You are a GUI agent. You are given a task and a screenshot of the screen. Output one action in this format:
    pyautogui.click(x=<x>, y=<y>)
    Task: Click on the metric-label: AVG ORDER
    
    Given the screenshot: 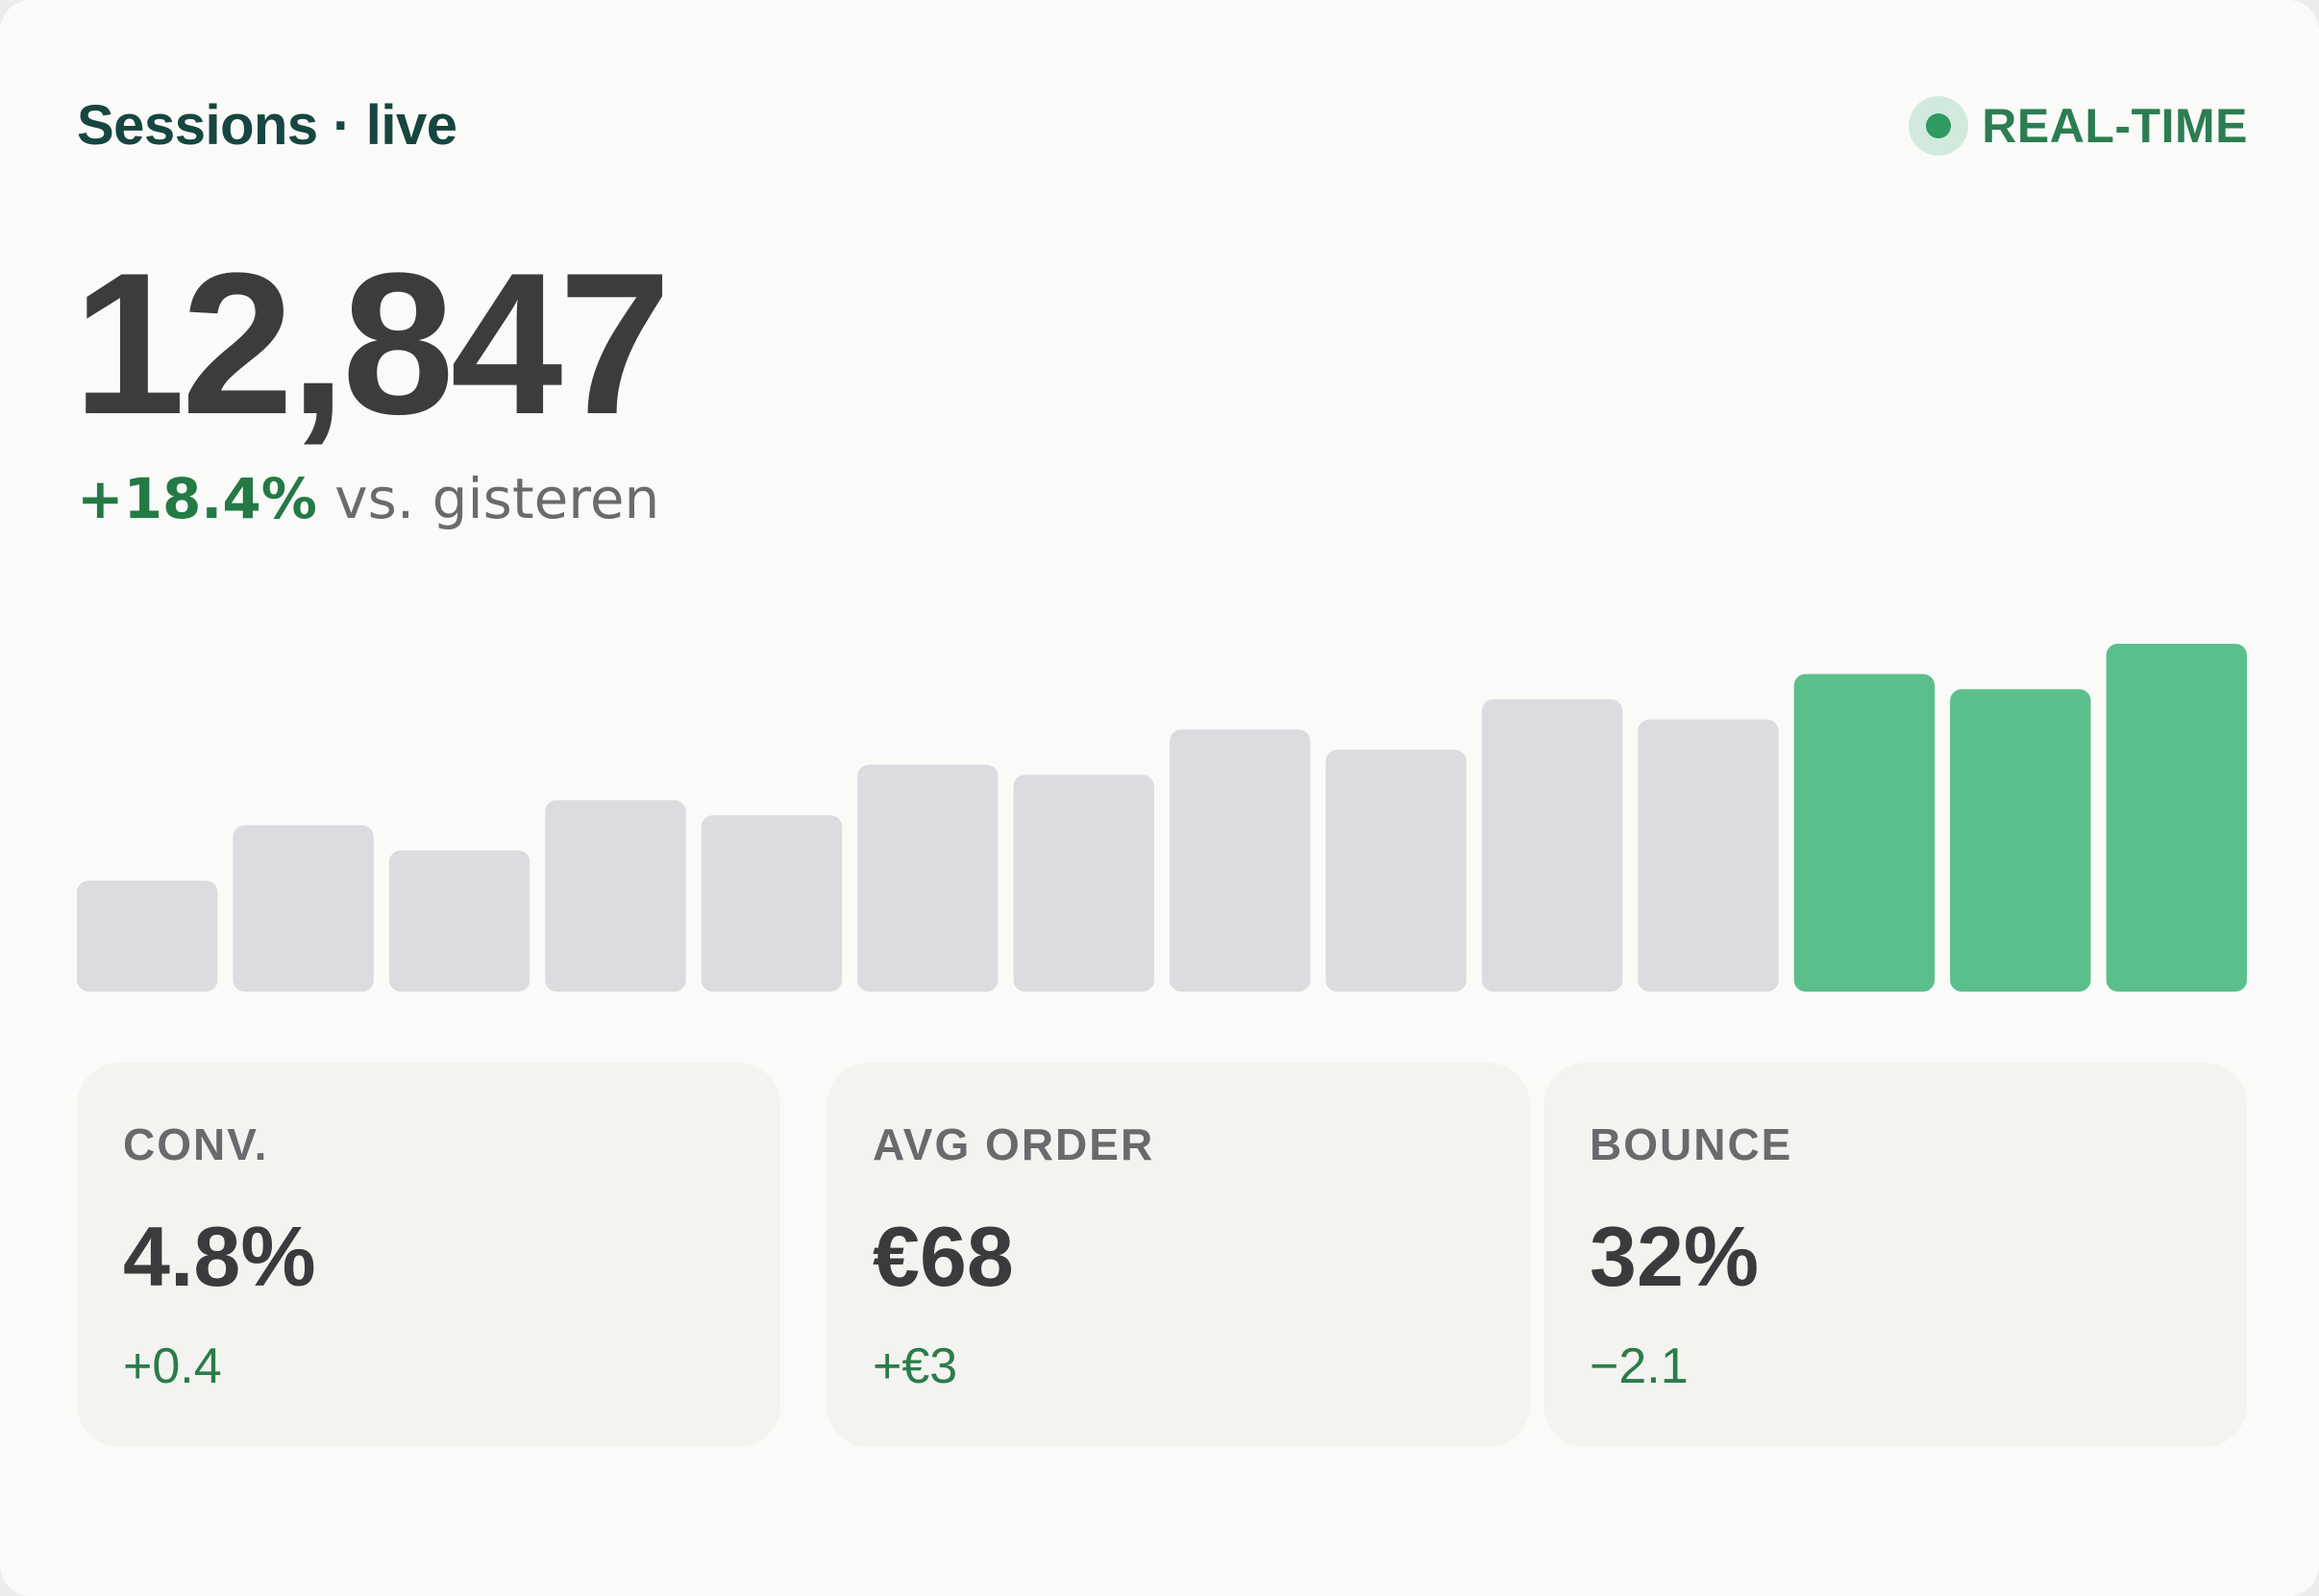 What is the action you would take?
    pyautogui.click(x=1014, y=1144)
    